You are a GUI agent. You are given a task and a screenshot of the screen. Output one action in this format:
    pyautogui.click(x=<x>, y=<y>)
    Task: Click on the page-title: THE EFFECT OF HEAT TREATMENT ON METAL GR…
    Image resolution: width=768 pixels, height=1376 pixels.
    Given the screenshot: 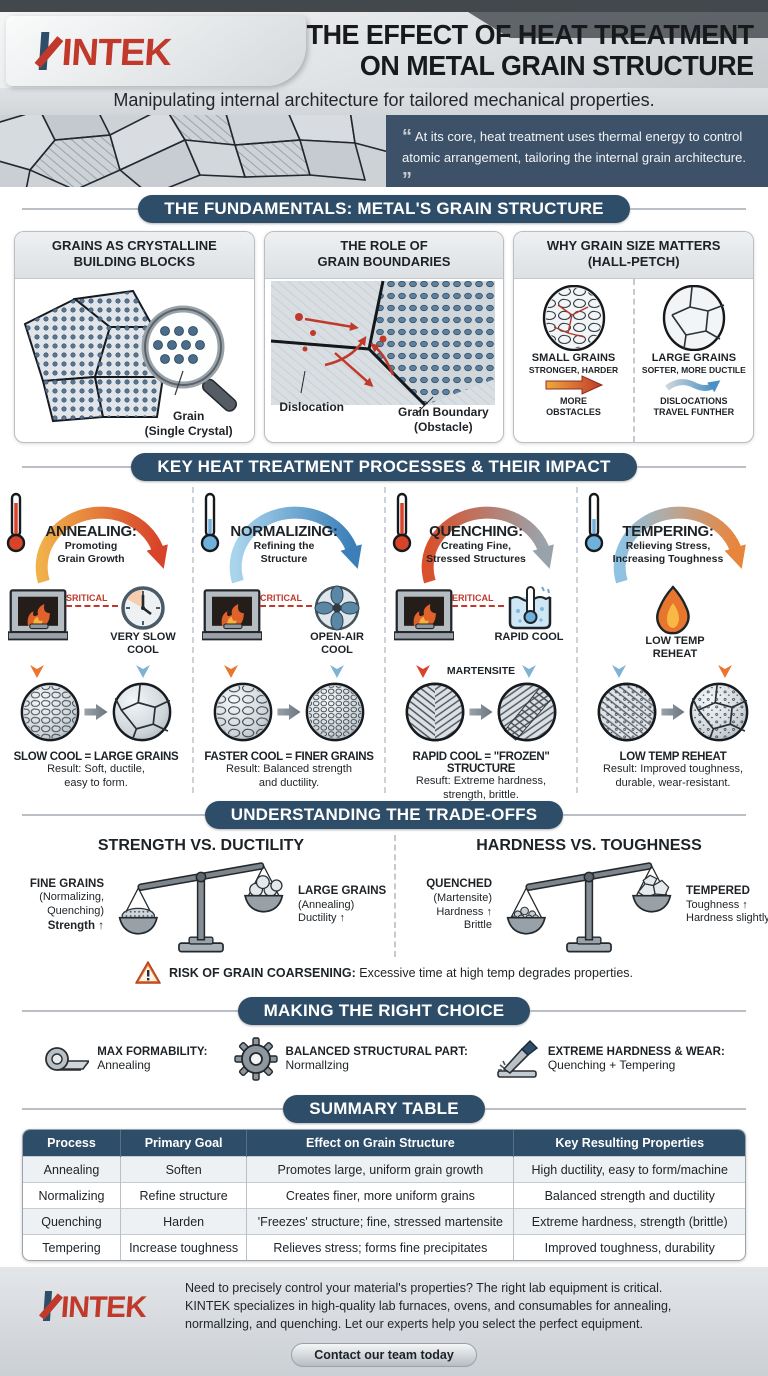 What is the action you would take?
    pyautogui.click(x=530, y=50)
    